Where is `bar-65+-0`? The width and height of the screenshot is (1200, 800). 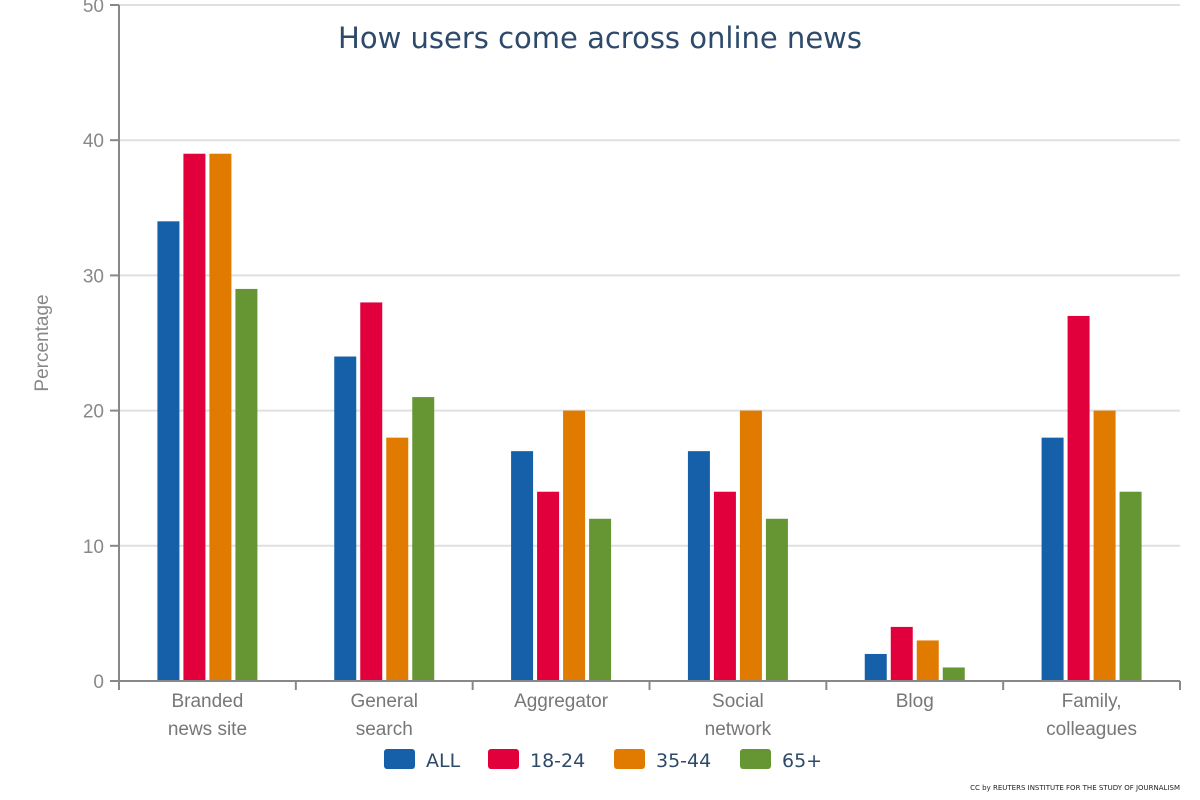 bar-65+-0 is located at coordinates (246, 484).